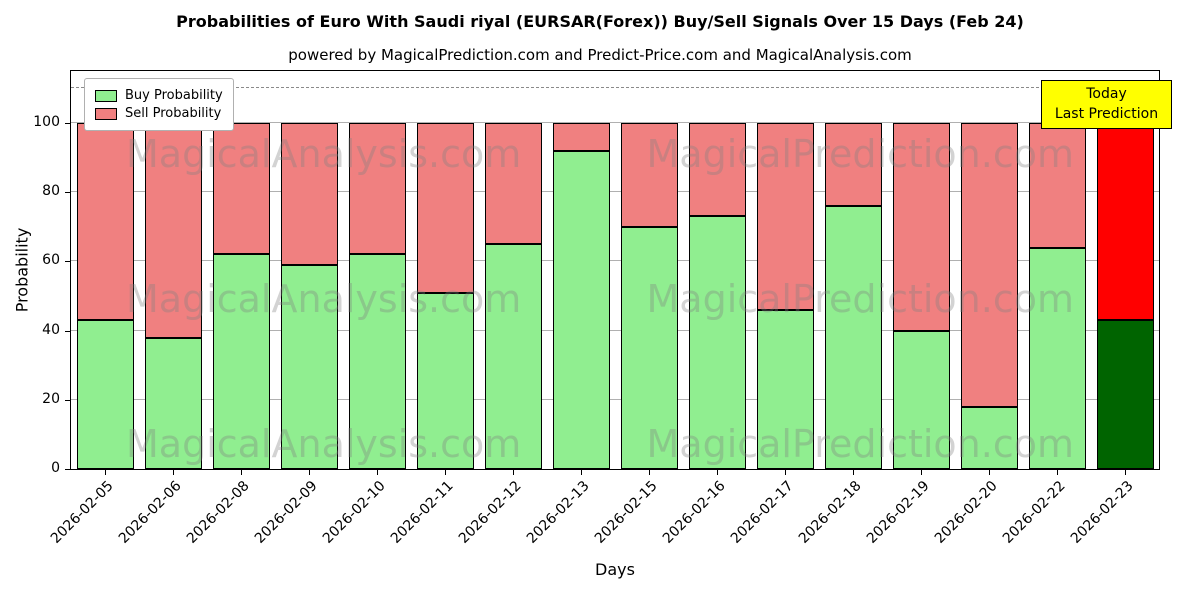 The height and width of the screenshot is (600, 1200). Describe the element at coordinates (762, 512) in the screenshot. I see `x-tick-label: 2026-02-17` at that location.